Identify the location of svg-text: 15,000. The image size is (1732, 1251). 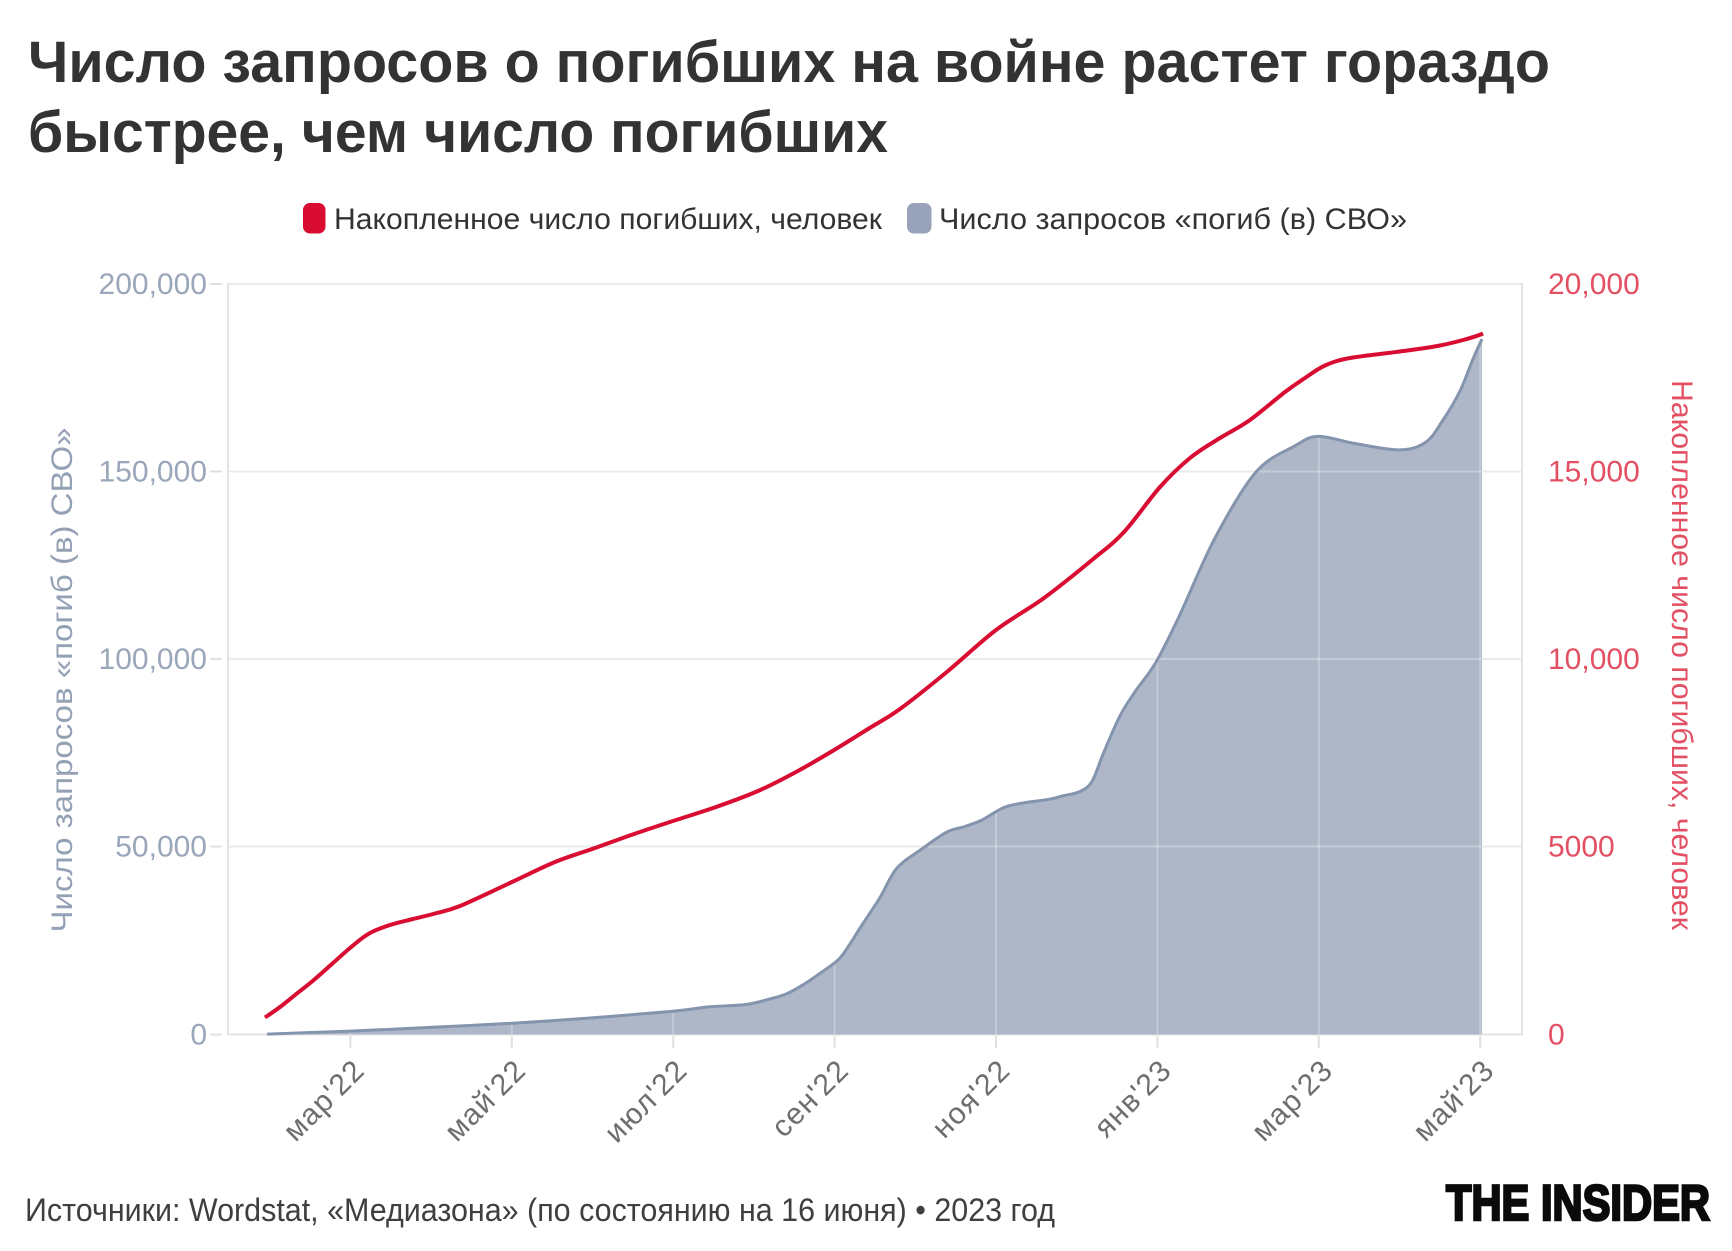
(1594, 472).